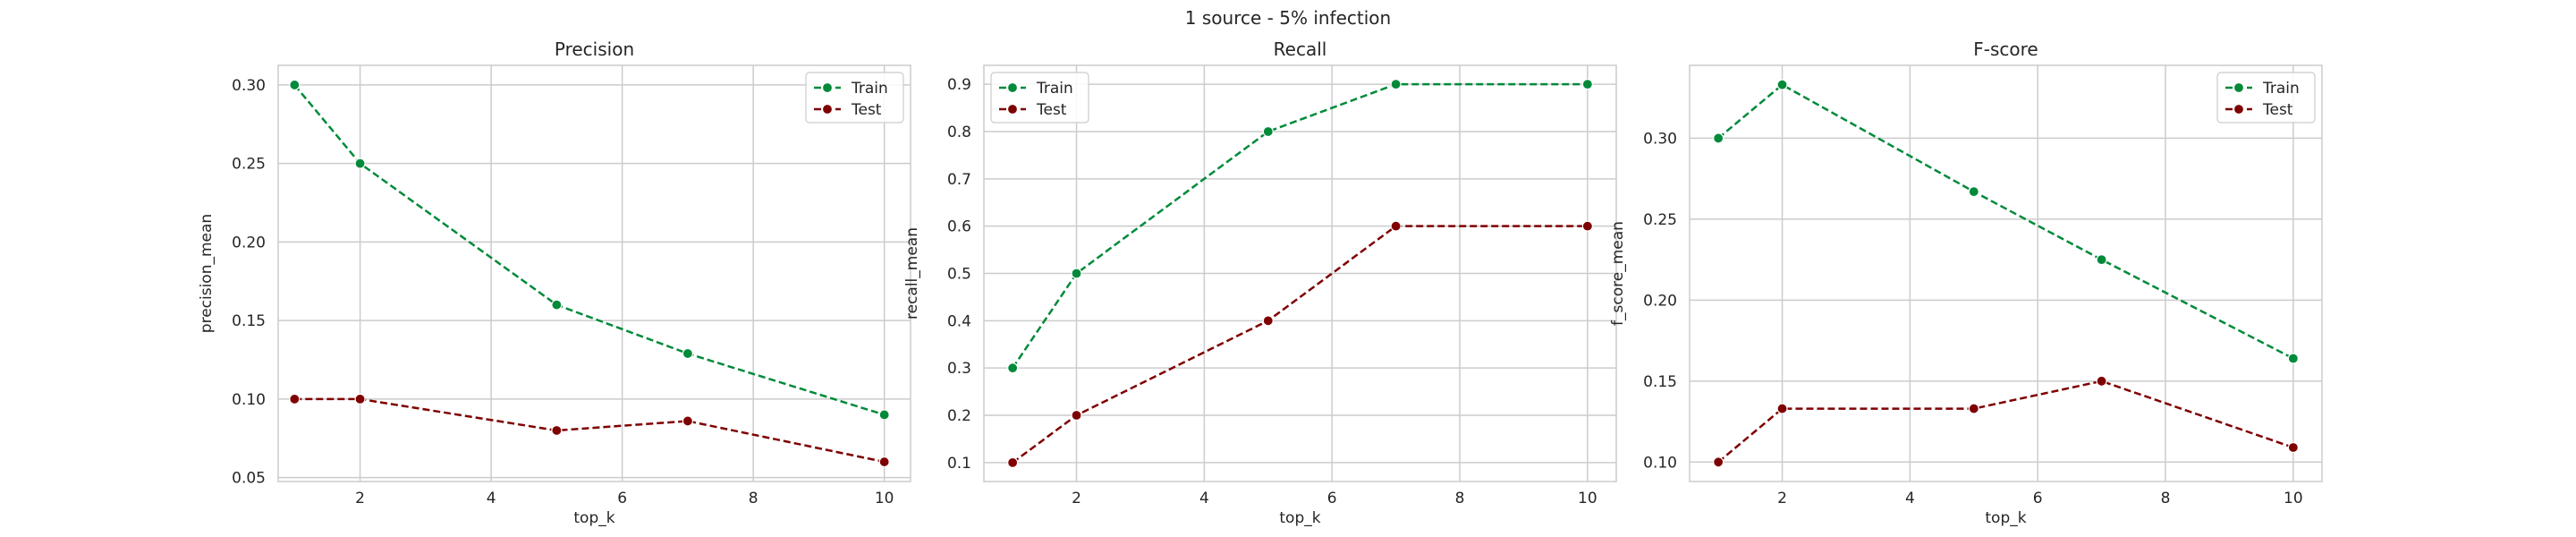 This screenshot has height=537, width=2576. Describe the element at coordinates (2005, 49) in the screenshot. I see `chart-title: F-score` at that location.